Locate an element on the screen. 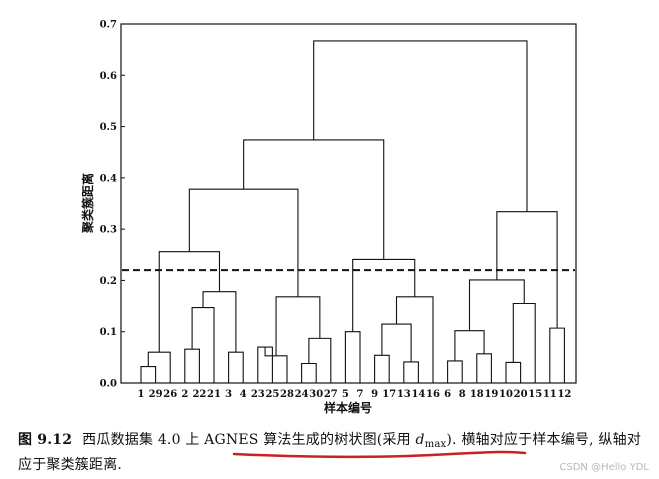  x-tick-label: 18 is located at coordinates (477, 394).